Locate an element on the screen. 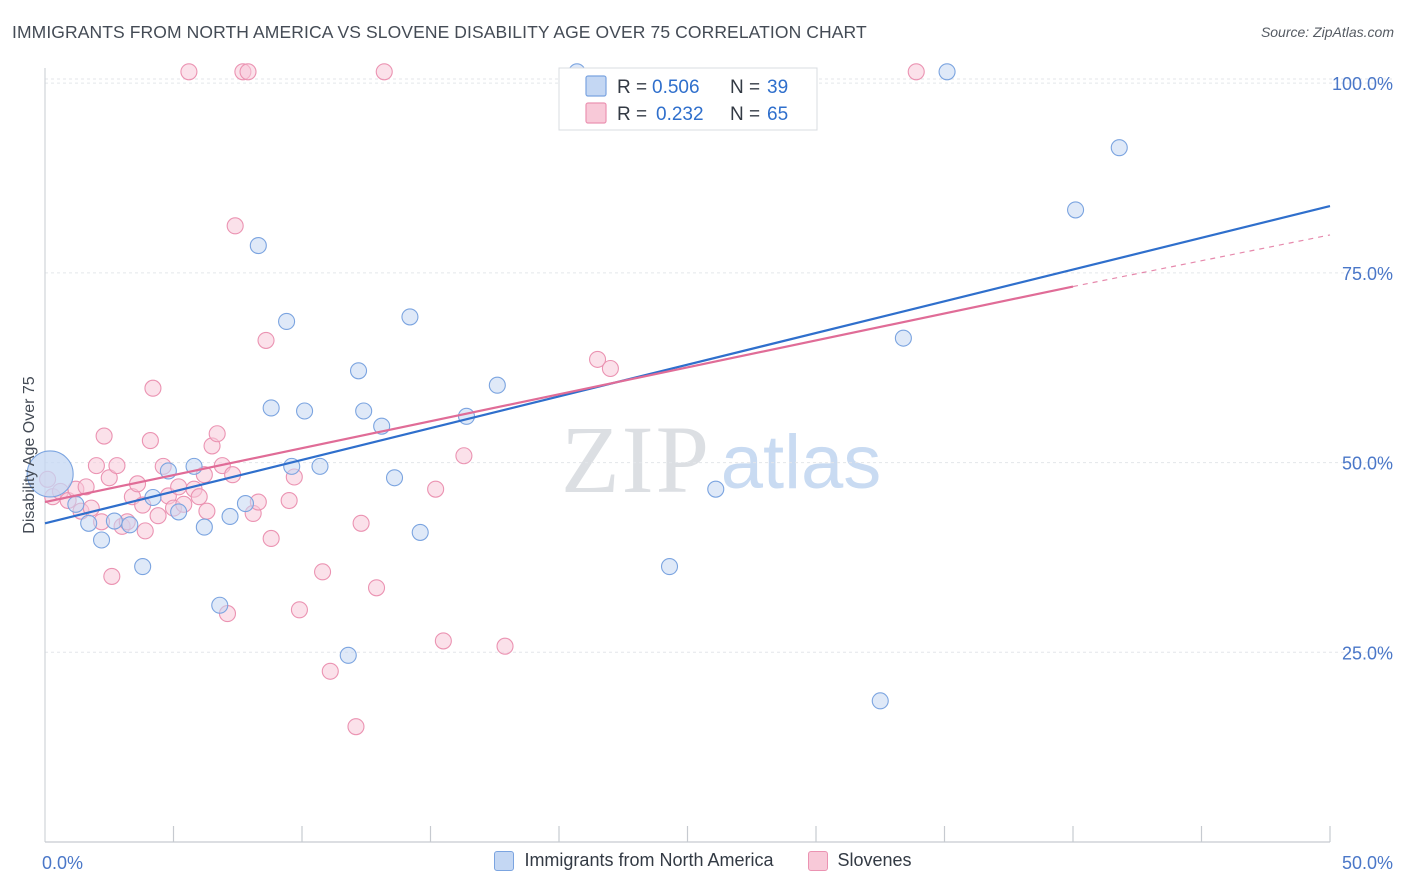 This screenshot has height=892, width=1406. legend-n-value-1: 39 is located at coordinates (777, 87).